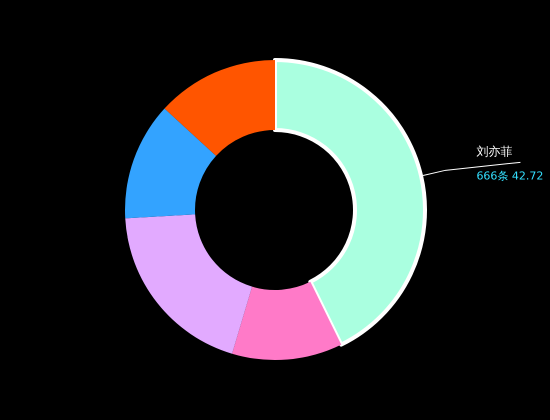 This screenshot has height=420, width=550. What do you see at coordinates (510, 175) in the screenshot?
I see `data-label: 666条 42.72` at bounding box center [510, 175].